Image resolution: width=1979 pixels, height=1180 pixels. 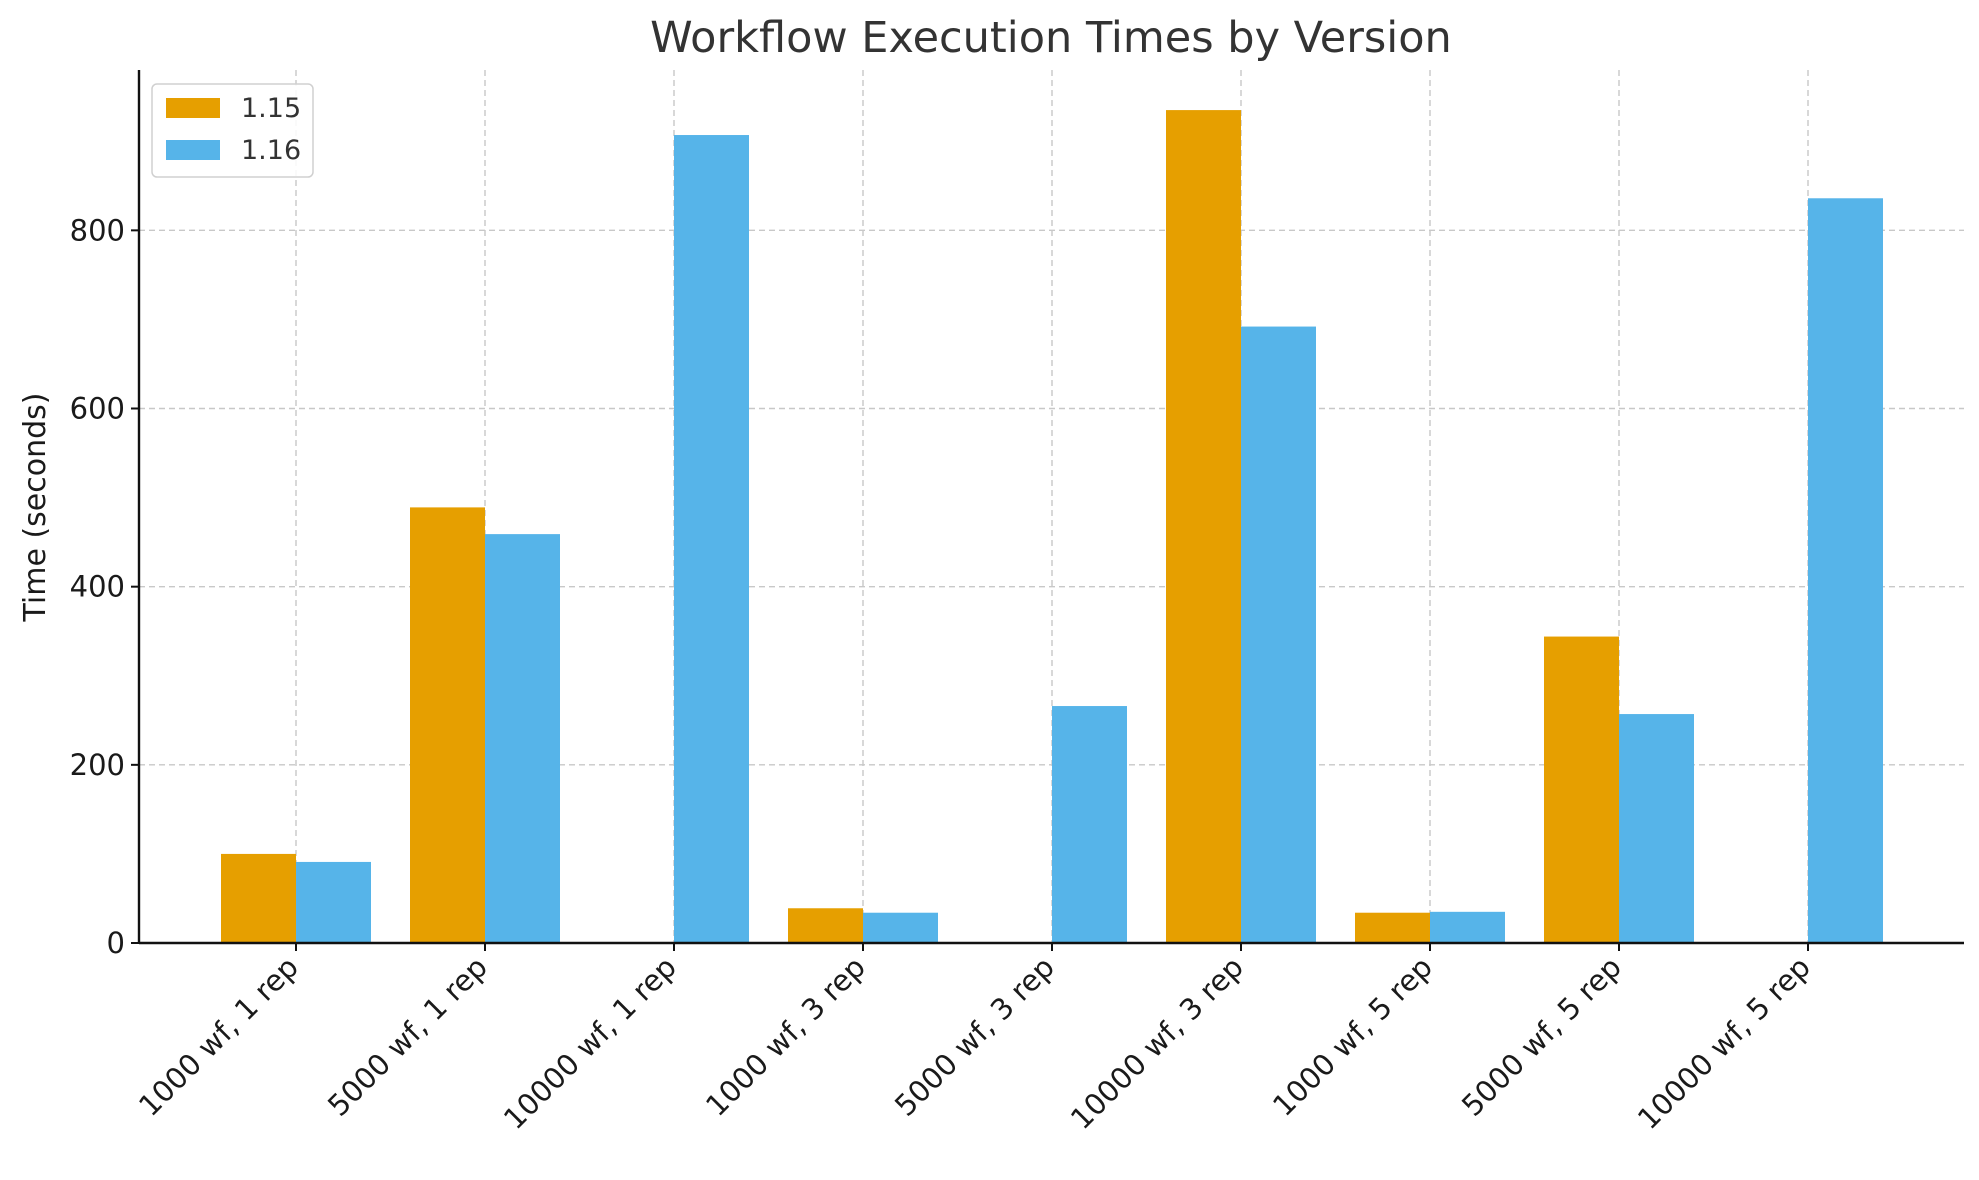 I want to click on x-tick-label: 10000 wf, 3 rep, so click(x=1157, y=1043).